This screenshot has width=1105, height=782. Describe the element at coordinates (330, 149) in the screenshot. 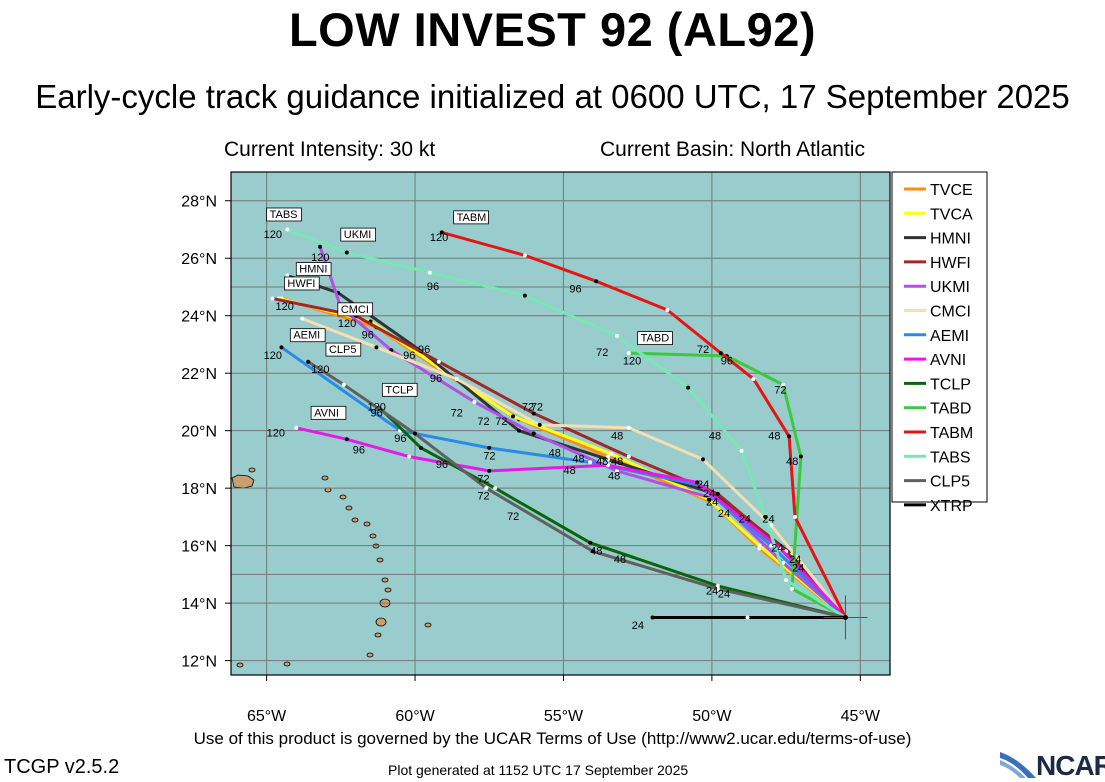

I see `current-intensity-text: Current Intensity: 30 kt` at that location.